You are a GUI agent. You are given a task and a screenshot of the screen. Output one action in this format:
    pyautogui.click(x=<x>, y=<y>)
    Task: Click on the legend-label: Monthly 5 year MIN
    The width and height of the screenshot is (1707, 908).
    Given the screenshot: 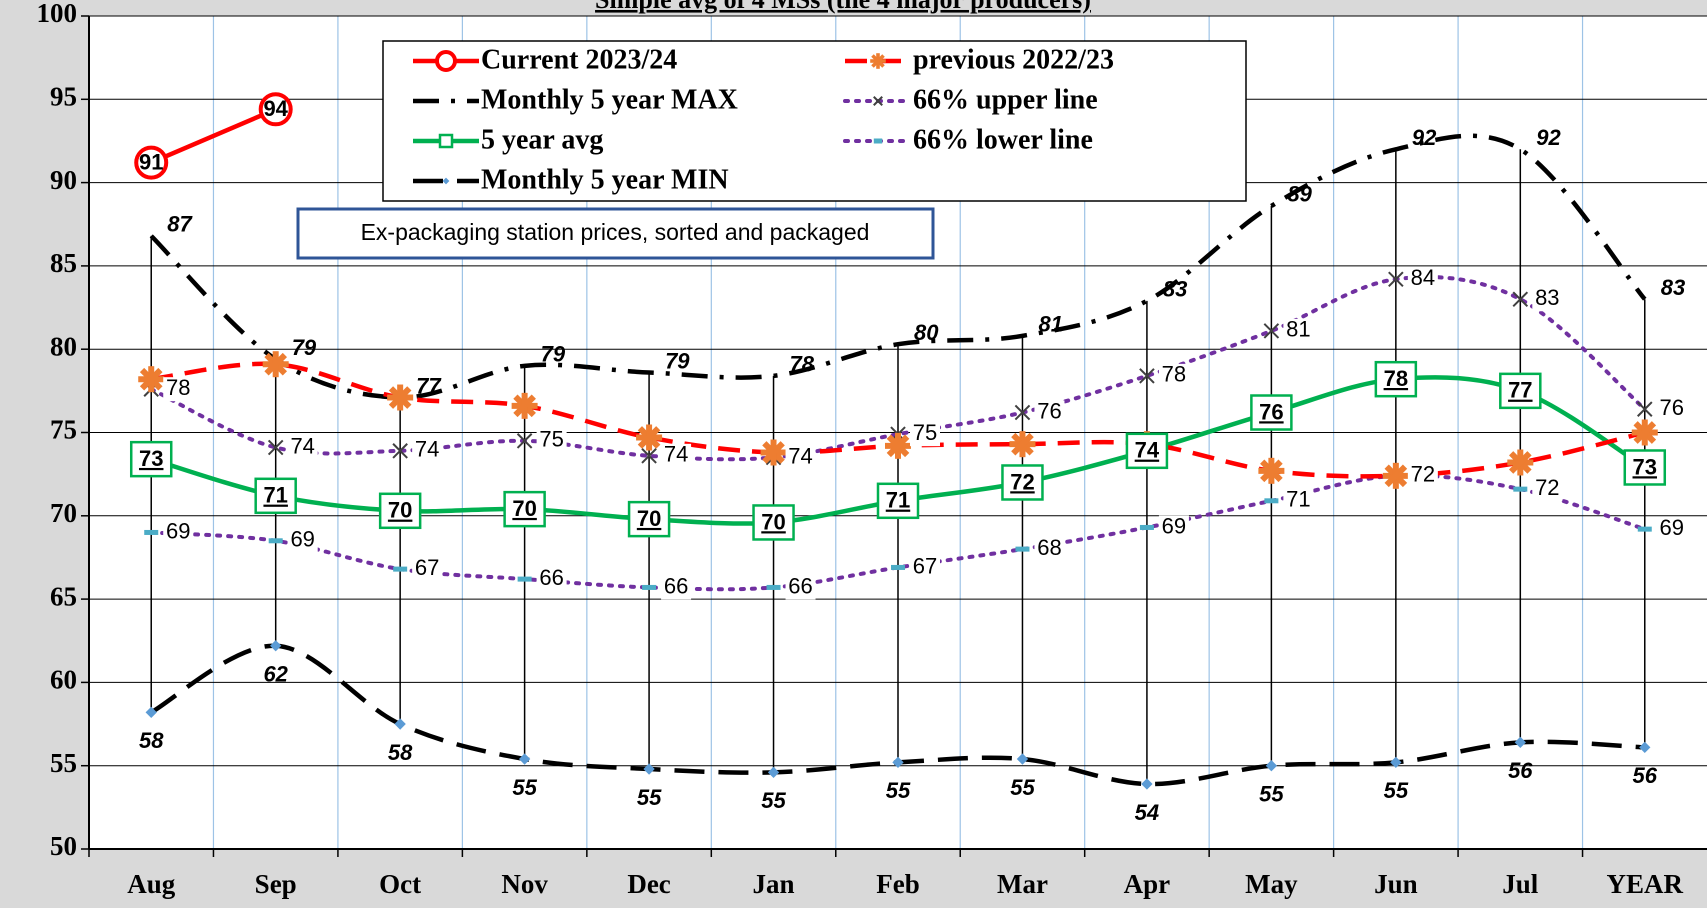 What is the action you would take?
    pyautogui.click(x=605, y=179)
    